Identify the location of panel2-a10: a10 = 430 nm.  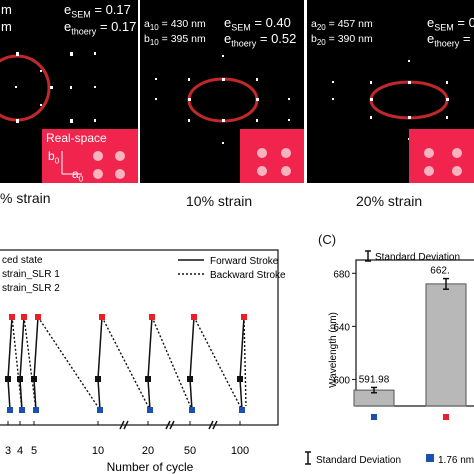
(175, 25).